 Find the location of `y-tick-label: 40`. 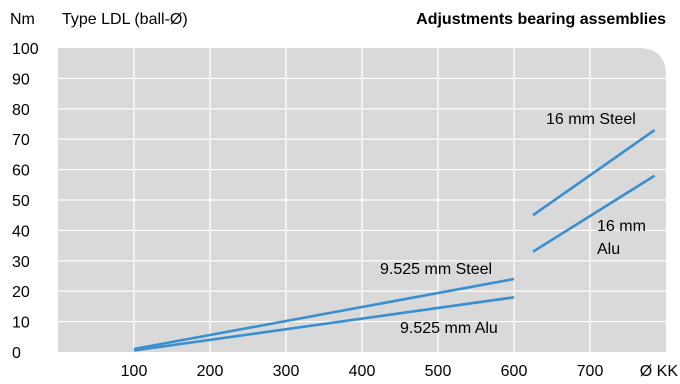

y-tick-label: 40 is located at coordinates (21, 231).